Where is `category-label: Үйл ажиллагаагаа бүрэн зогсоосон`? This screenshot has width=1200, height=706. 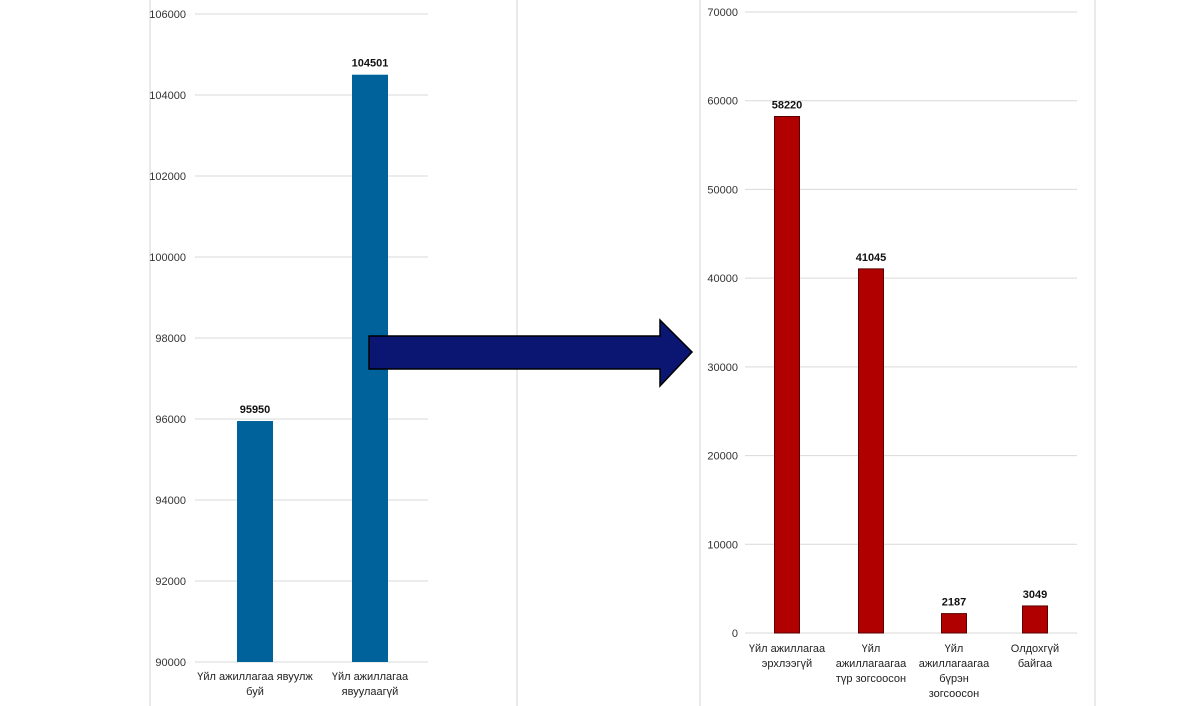 category-label: Үйл ажиллагаагаа бүрэн зогсоосон is located at coordinates (954, 671).